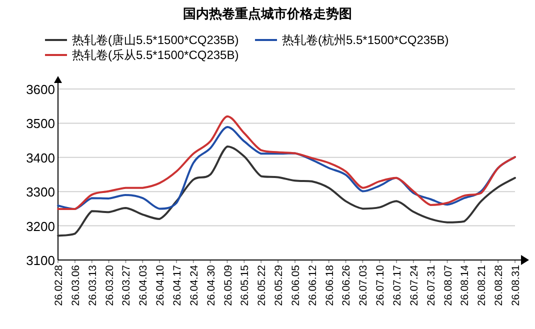 Image resolution: width=535 pixels, height=329 pixels. What do you see at coordinates (245, 285) in the screenshot?
I see `x-tick-label: 26.05.15` at bounding box center [245, 285].